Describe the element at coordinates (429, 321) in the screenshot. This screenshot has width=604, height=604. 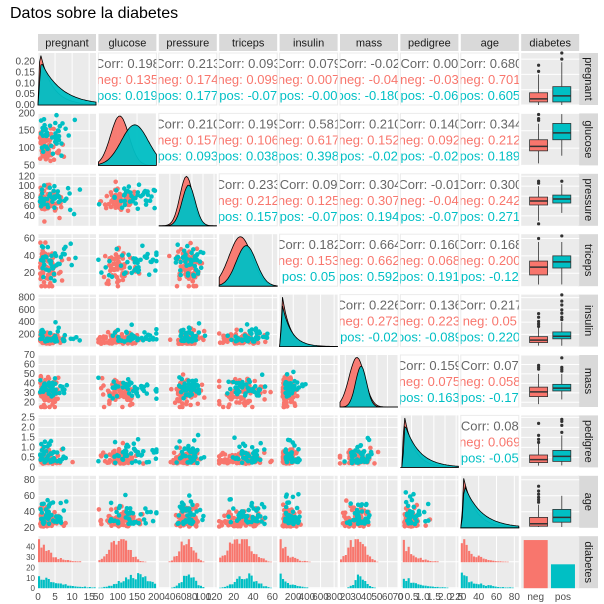
I see `corr-neg: neg: 0.223` at that location.